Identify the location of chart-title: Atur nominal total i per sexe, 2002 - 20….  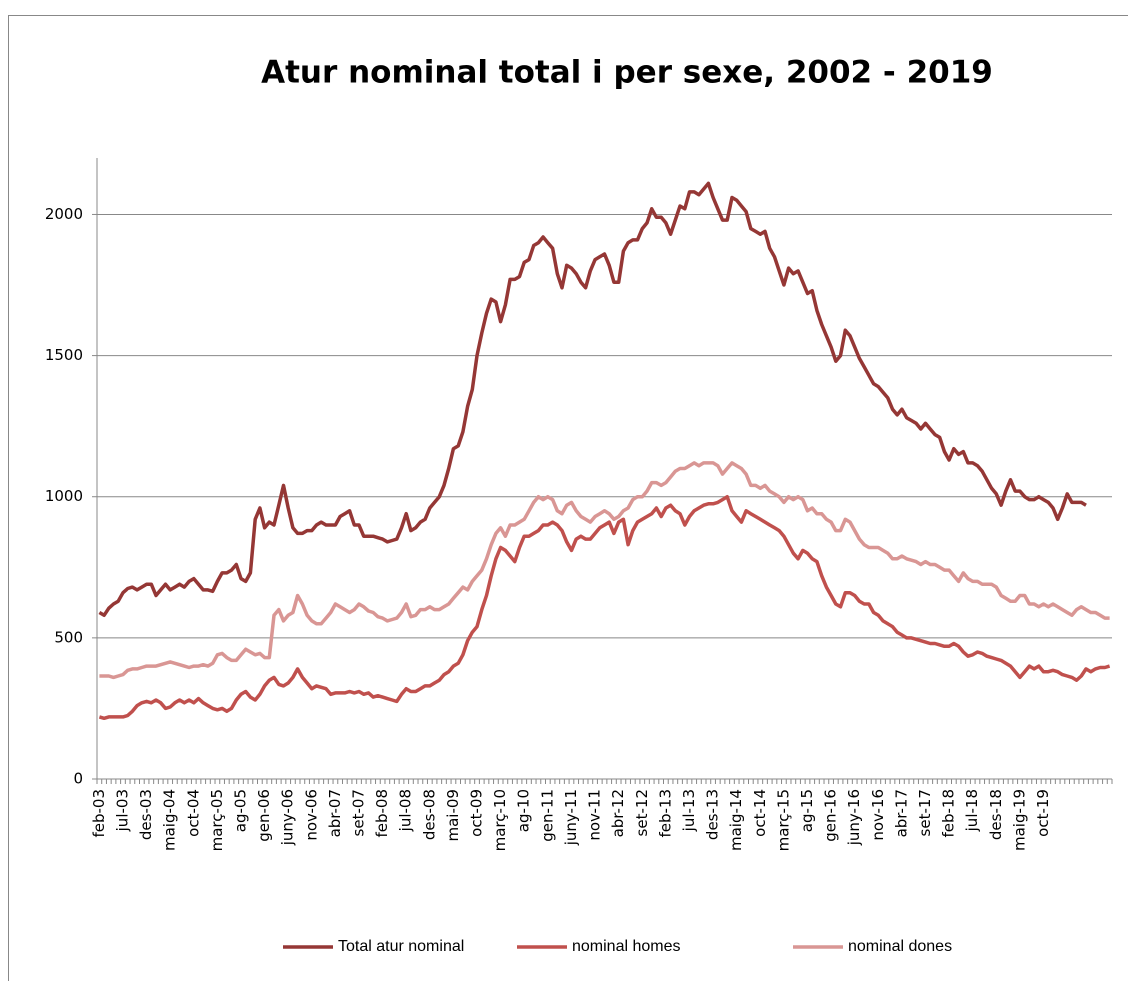
(627, 73).